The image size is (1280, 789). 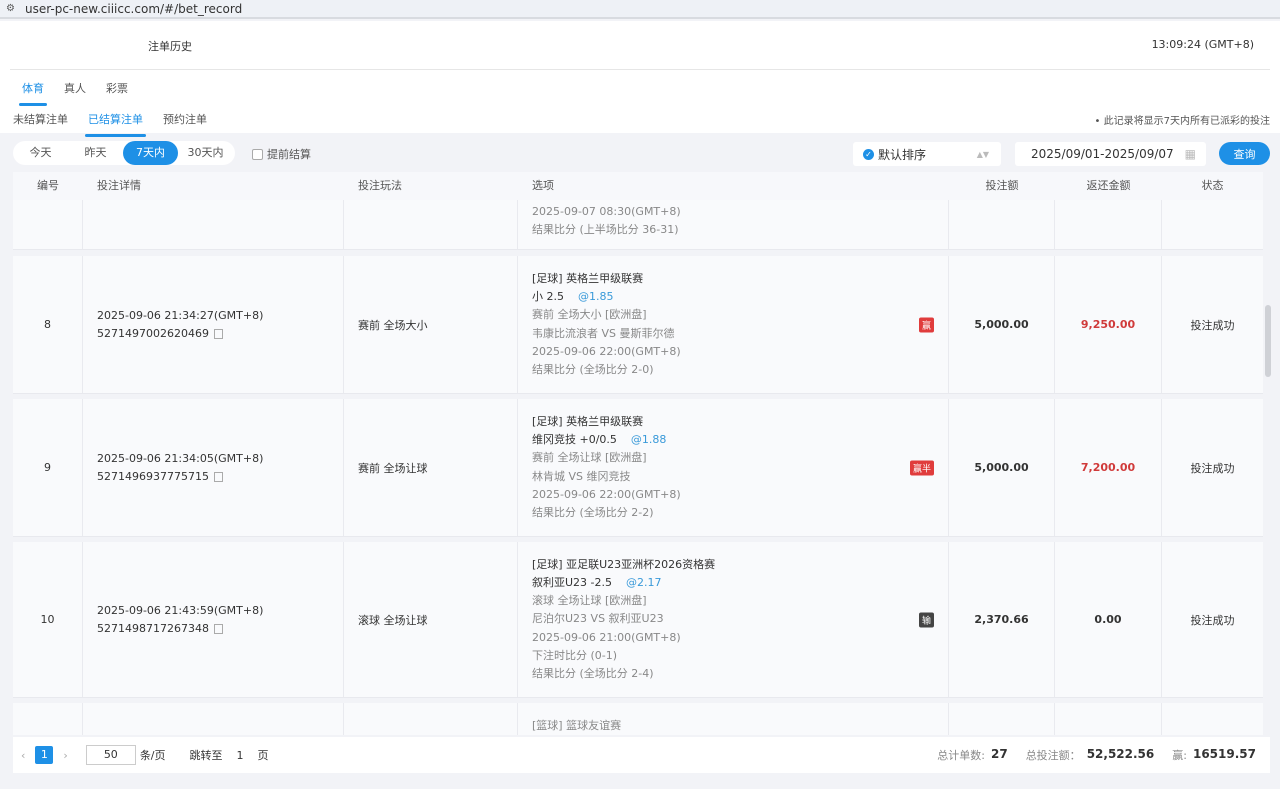 I want to click on option-text: 2025-09-07 08:30(GMT+8), so click(x=606, y=211).